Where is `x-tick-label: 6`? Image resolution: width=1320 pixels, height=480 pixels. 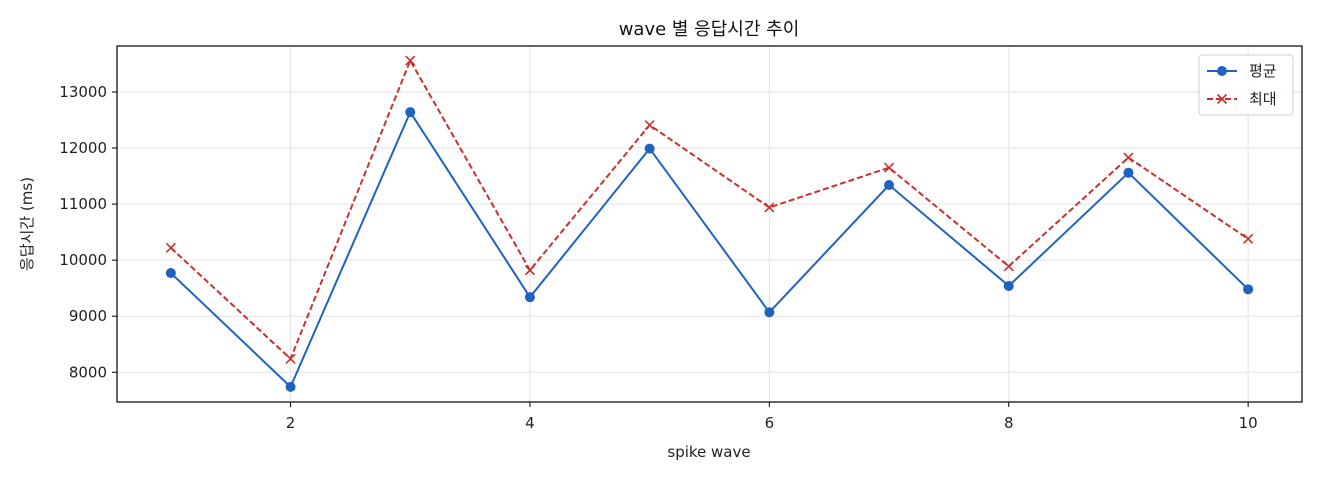
x-tick-label: 6 is located at coordinates (770, 423).